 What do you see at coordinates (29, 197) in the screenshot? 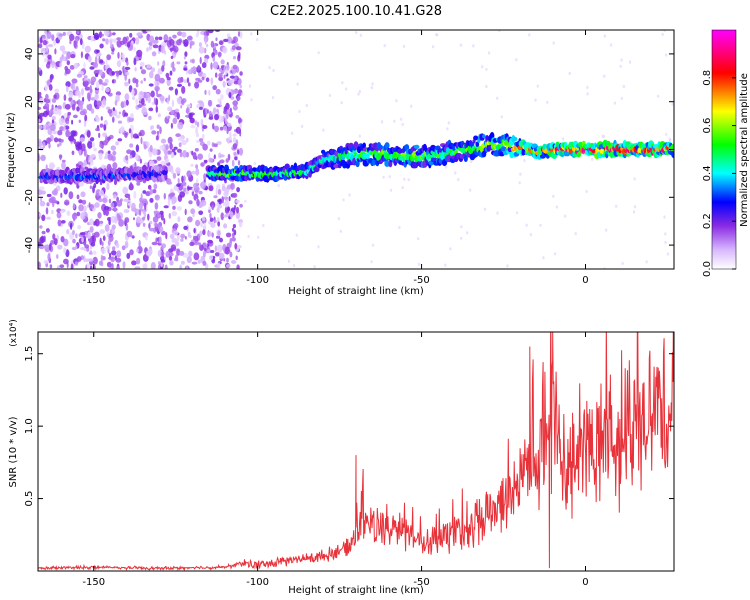
I see `spectrogram-y-tick-label: -20` at bounding box center [29, 197].